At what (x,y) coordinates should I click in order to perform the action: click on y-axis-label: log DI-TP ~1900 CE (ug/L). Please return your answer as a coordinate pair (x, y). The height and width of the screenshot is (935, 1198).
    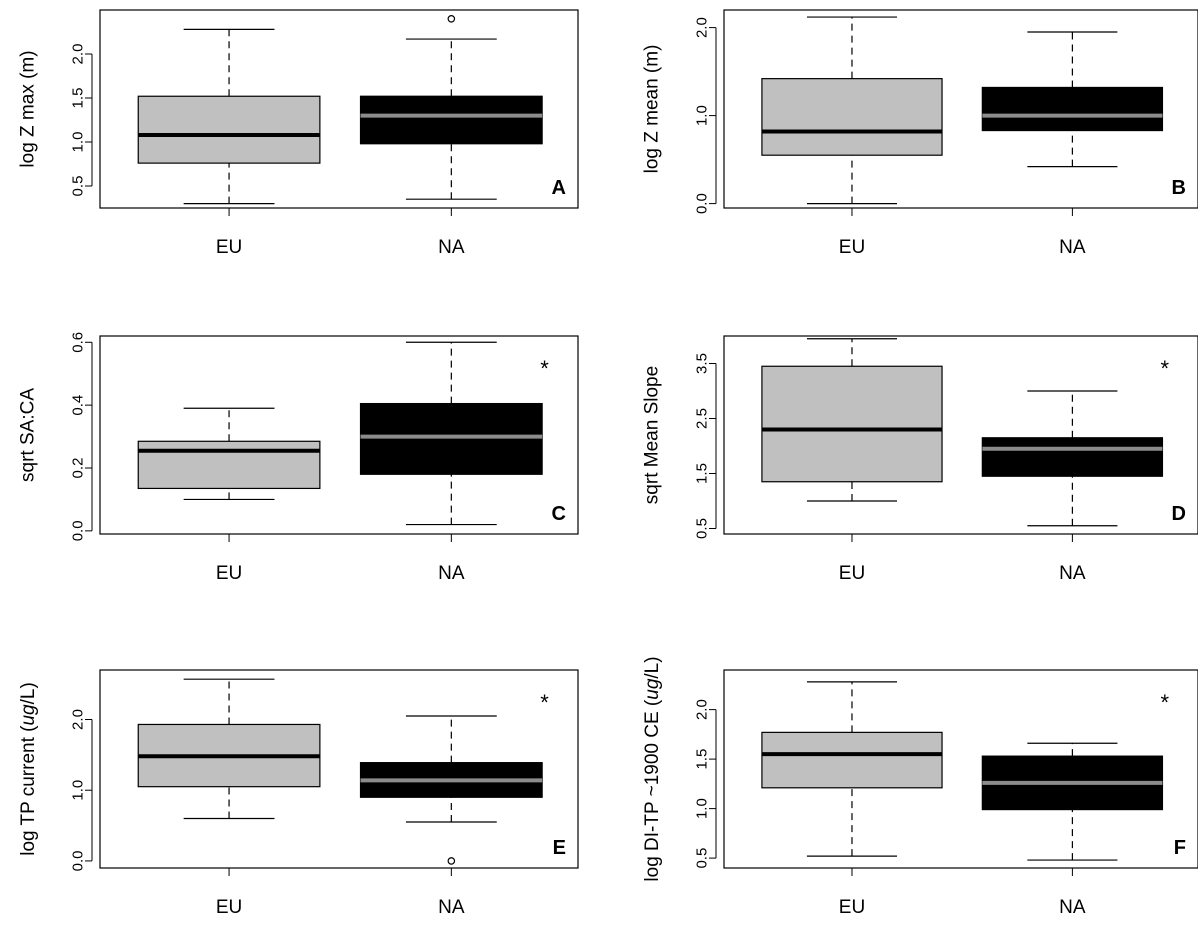
    Looking at the image, I should click on (652, 768).